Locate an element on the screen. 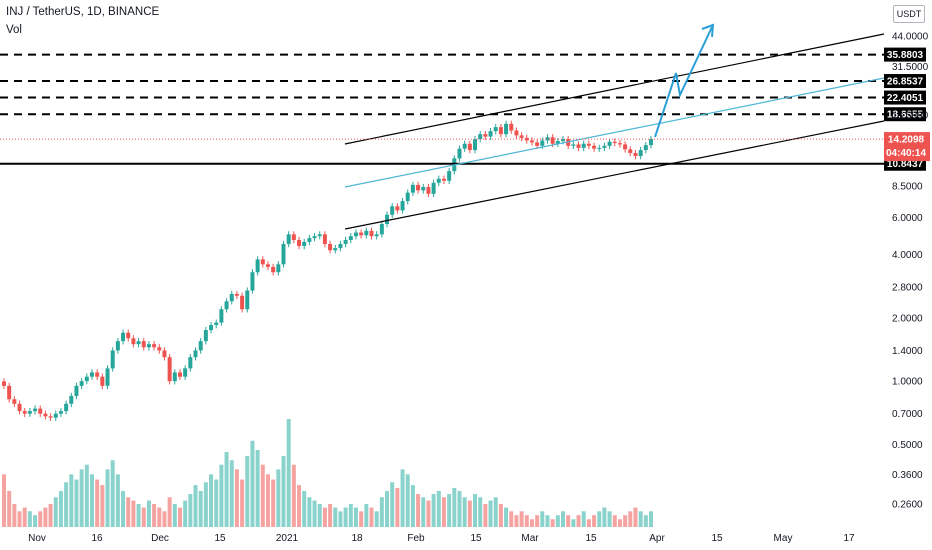 This screenshot has width=932, height=550. x-tick-label: Nov is located at coordinates (37, 538).